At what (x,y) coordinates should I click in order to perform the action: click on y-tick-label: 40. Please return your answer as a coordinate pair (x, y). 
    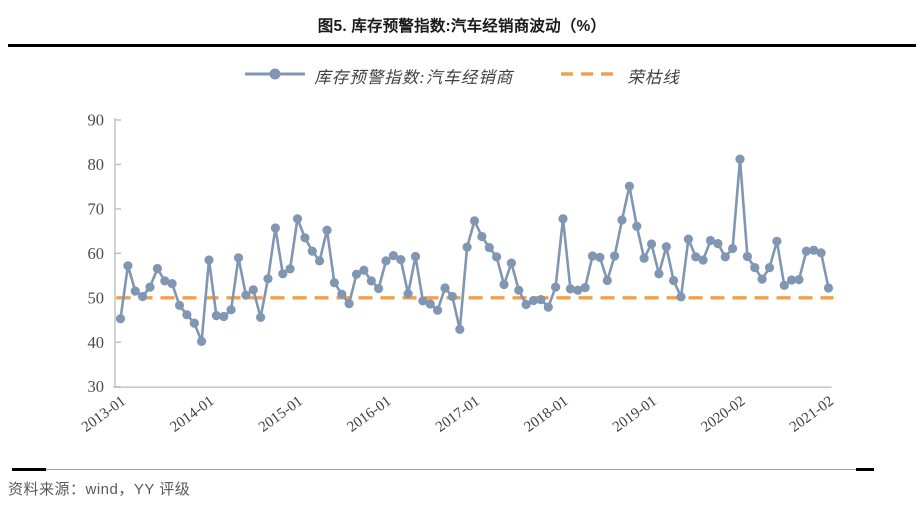
    Looking at the image, I should click on (96, 342).